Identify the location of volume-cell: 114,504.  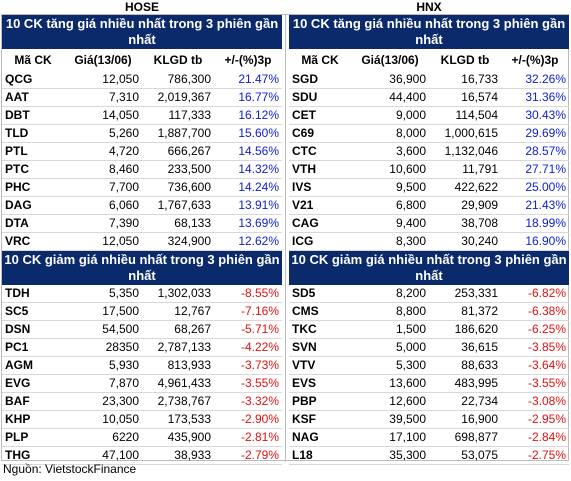
(465, 115).